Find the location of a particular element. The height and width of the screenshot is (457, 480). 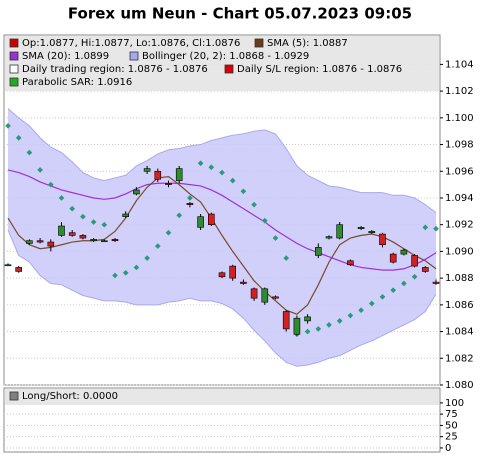

legend-label: Bollinger (20, 2): 1.0868 - 1.0929 is located at coordinates (225, 56).